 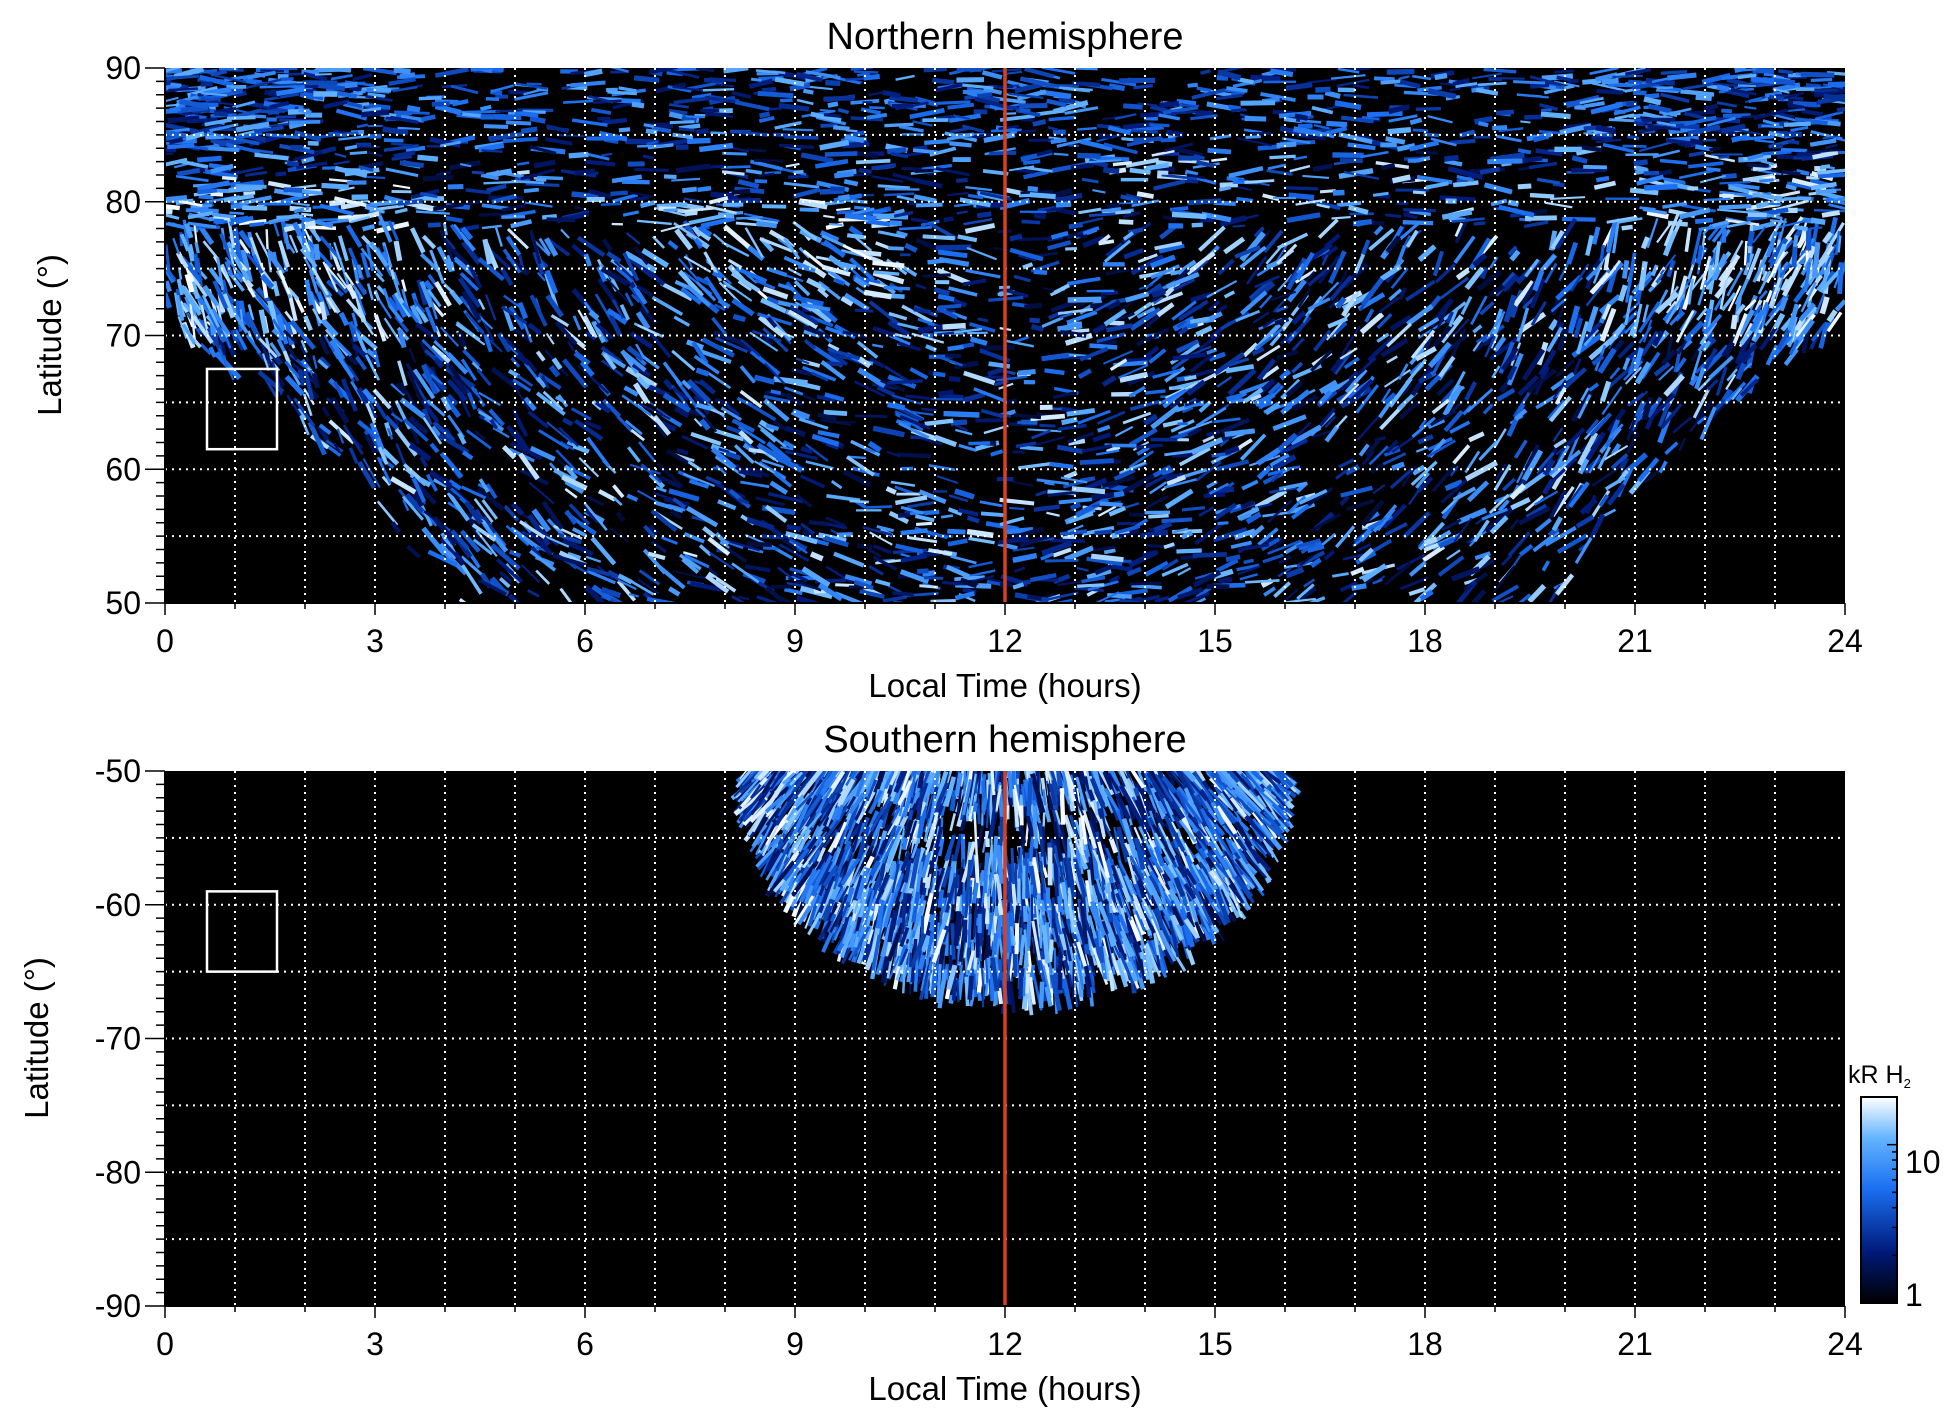 I want to click on y-tick-label: 70, so click(x=123, y=336).